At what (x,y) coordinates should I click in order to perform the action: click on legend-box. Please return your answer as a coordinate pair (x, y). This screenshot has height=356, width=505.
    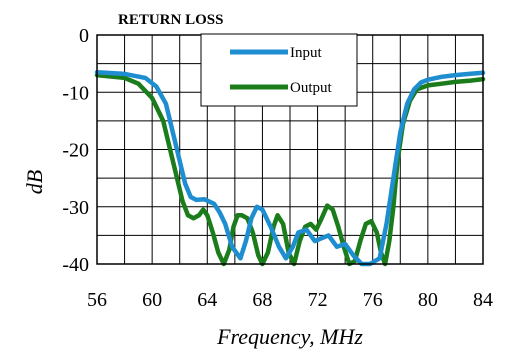
    Looking at the image, I should click on (279, 70).